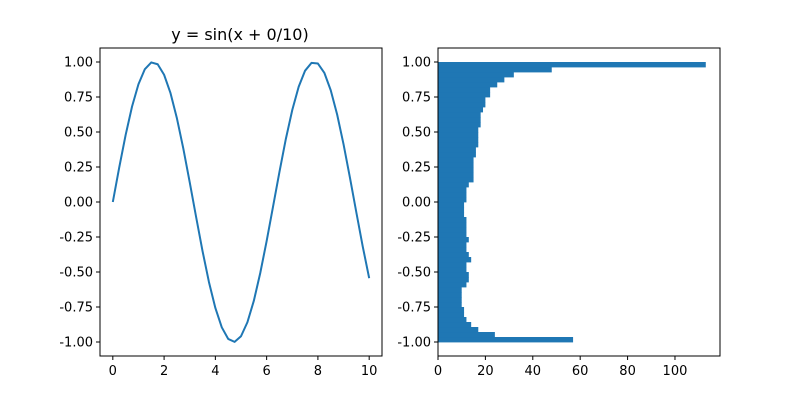  What do you see at coordinates (369, 371) in the screenshot?
I see `x-tick-label: 10` at bounding box center [369, 371].